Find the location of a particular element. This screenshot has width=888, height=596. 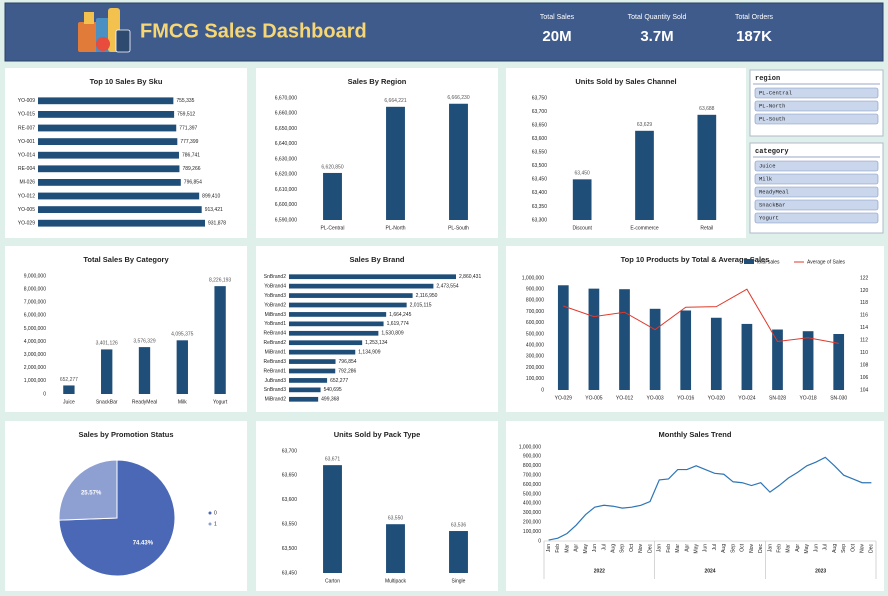

slicer-item-label: Yogurt is located at coordinates (769, 217).